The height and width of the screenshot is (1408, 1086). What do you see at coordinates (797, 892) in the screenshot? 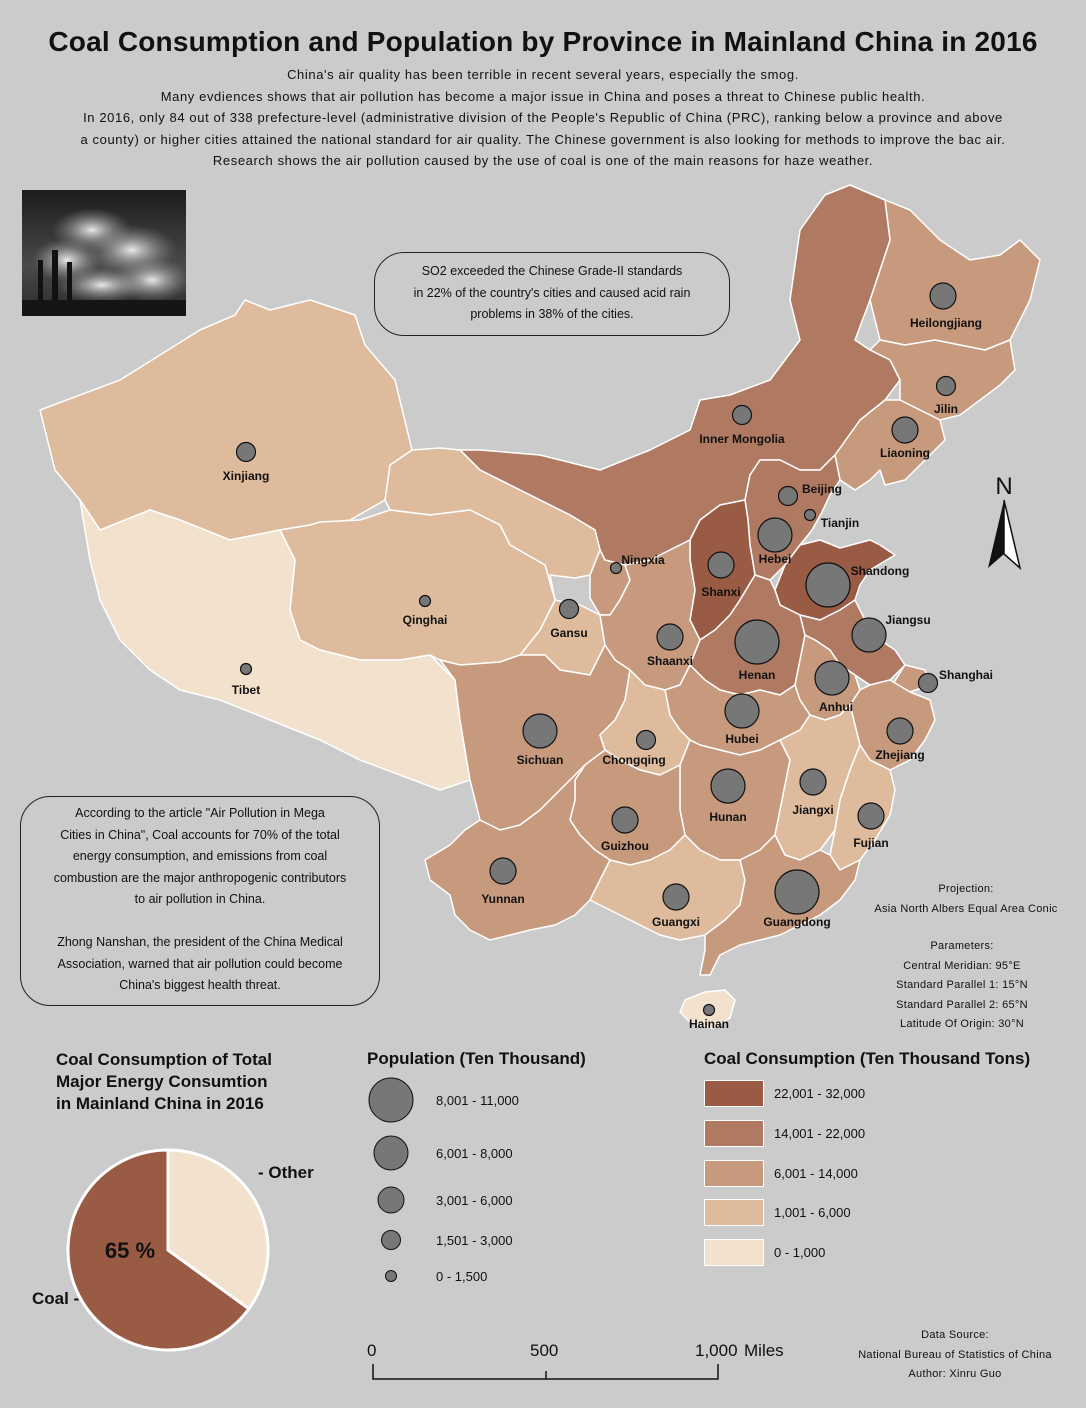
I see `population-circle-guangdong` at bounding box center [797, 892].